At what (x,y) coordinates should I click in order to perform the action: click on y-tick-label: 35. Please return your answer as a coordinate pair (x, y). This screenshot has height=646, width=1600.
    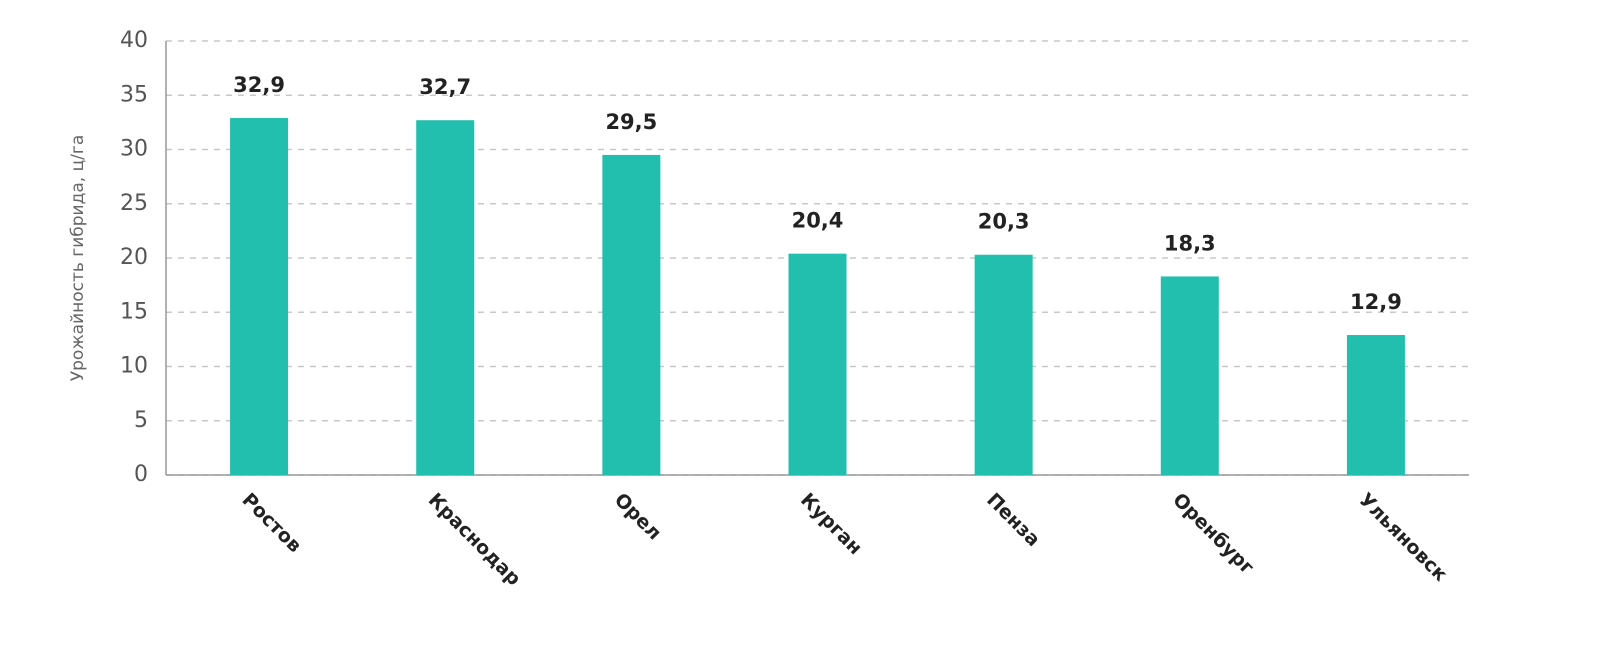
    Looking at the image, I should click on (134, 94).